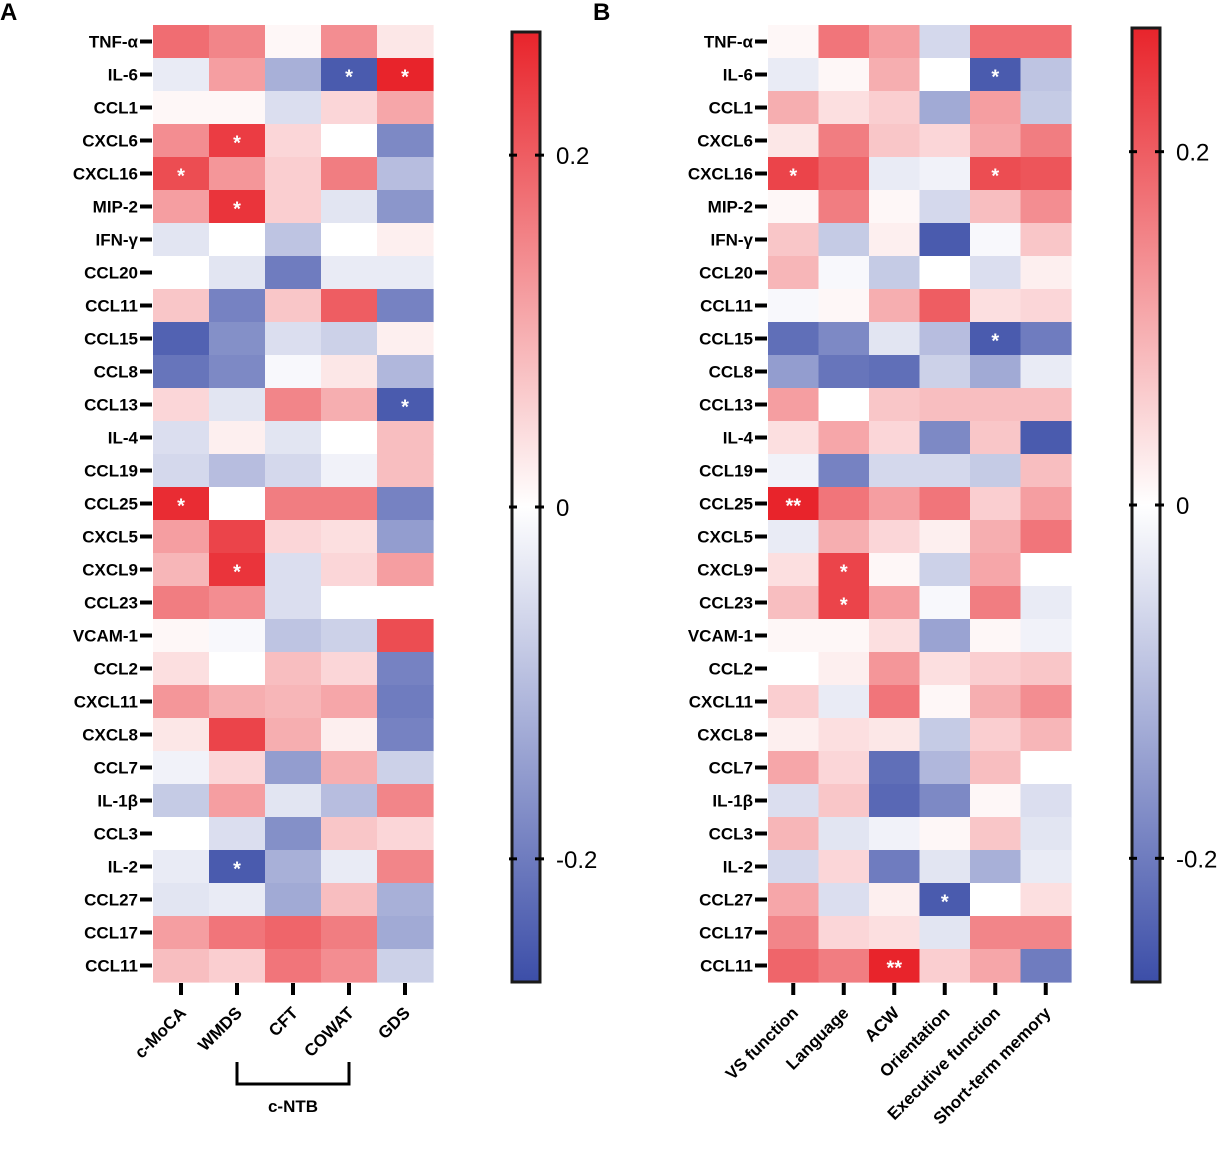  I want to click on row-label: CCL20, so click(111, 273).